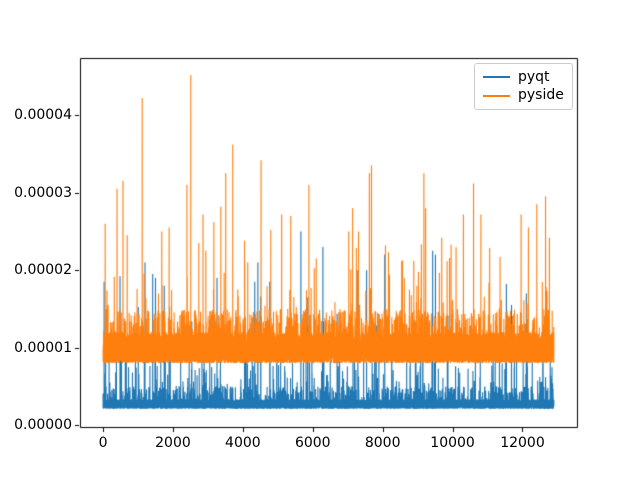 The image size is (640, 480). I want to click on legend-item-pyside: pyside, so click(523, 95).